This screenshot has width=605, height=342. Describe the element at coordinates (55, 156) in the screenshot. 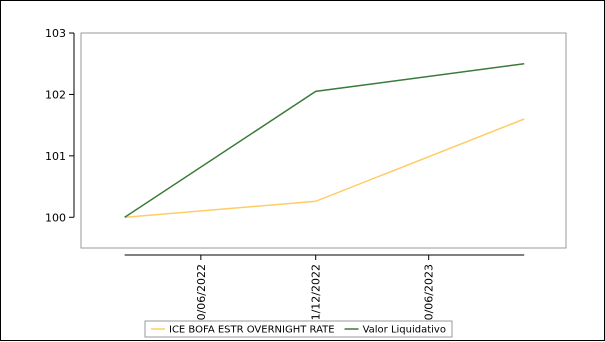

I see `y-tick-label: 101` at that location.